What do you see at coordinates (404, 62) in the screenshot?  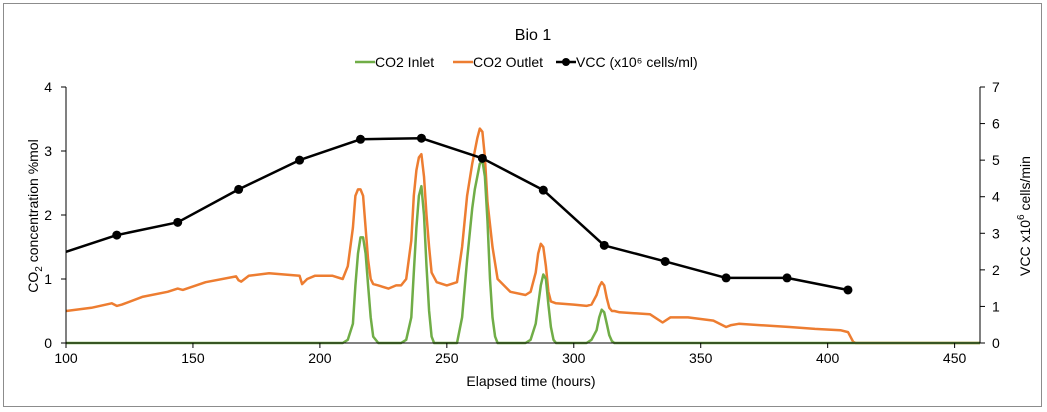 I see `legend-label-co2-inlet: CO2 Inlet` at bounding box center [404, 62].